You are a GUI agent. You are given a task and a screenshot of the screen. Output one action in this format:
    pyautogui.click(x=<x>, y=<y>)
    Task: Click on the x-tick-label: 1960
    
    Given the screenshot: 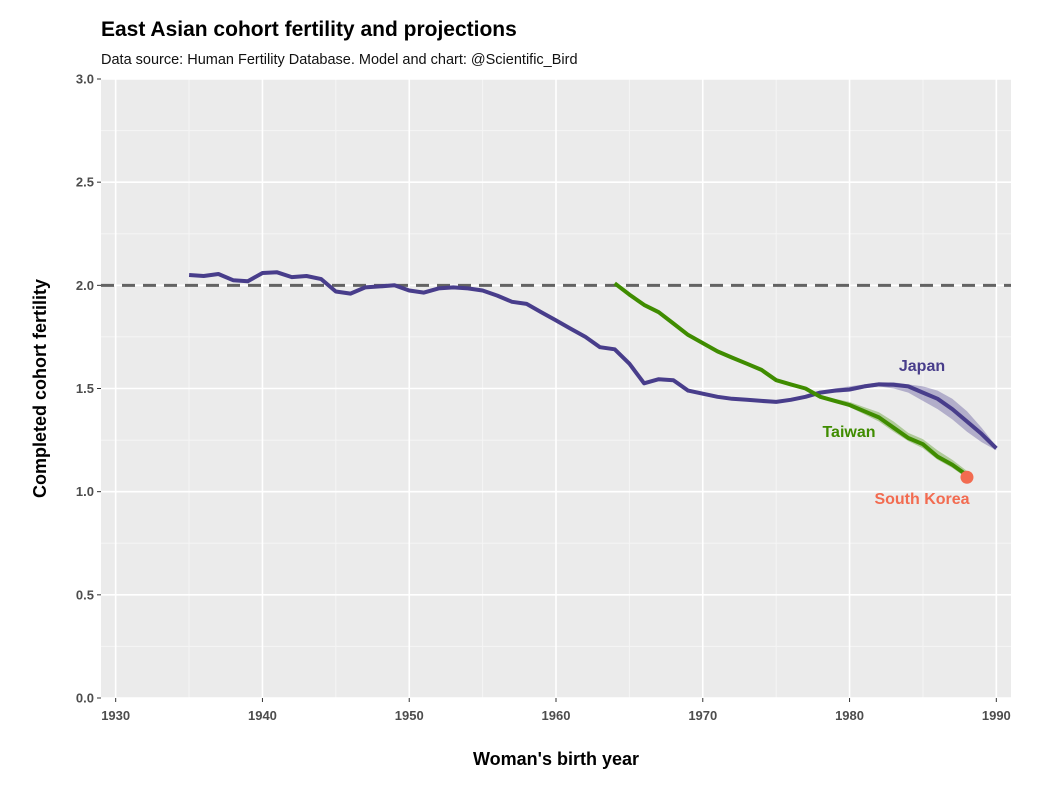 What is the action you would take?
    pyautogui.click(x=556, y=715)
    